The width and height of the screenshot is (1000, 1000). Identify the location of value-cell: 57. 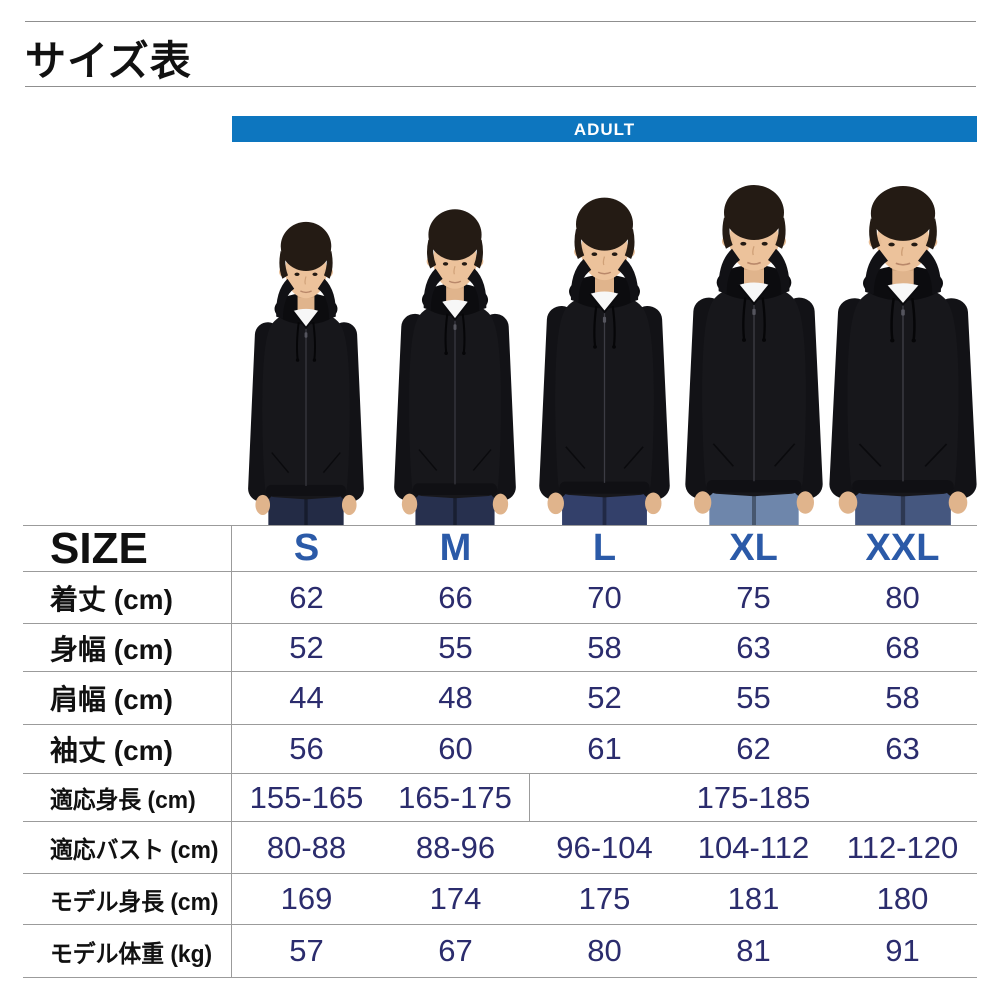
(306, 951).